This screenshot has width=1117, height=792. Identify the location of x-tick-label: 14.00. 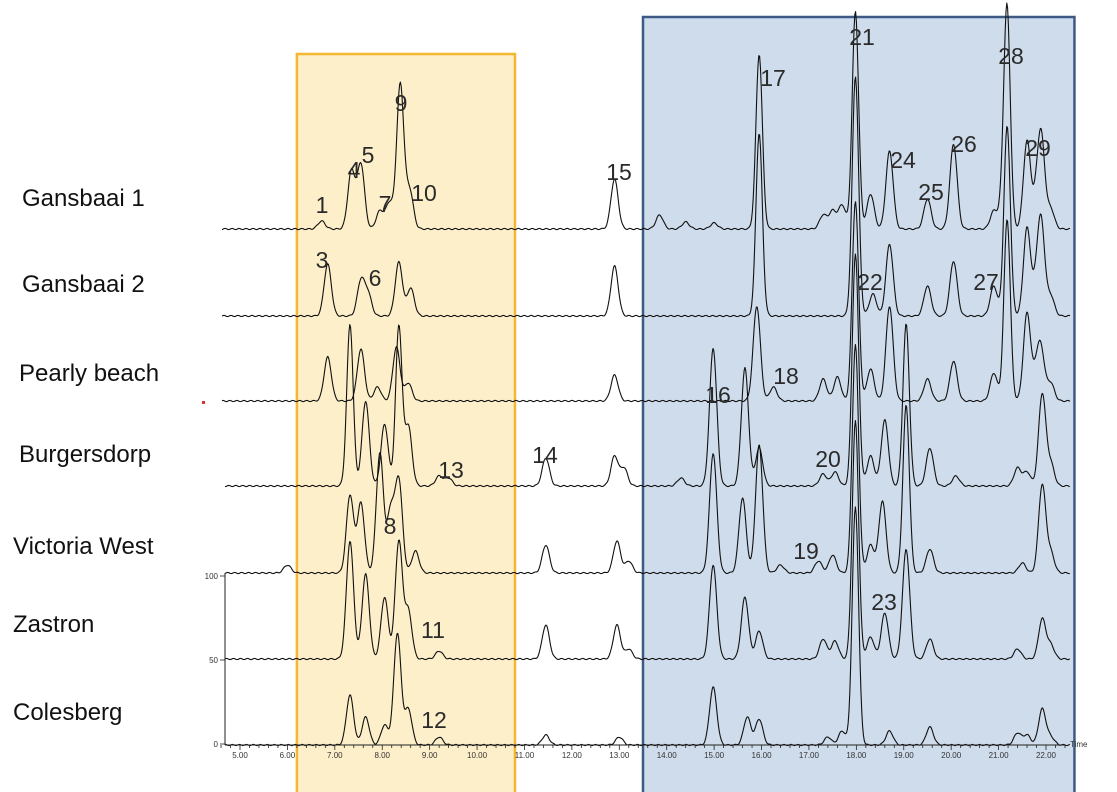
(667, 755).